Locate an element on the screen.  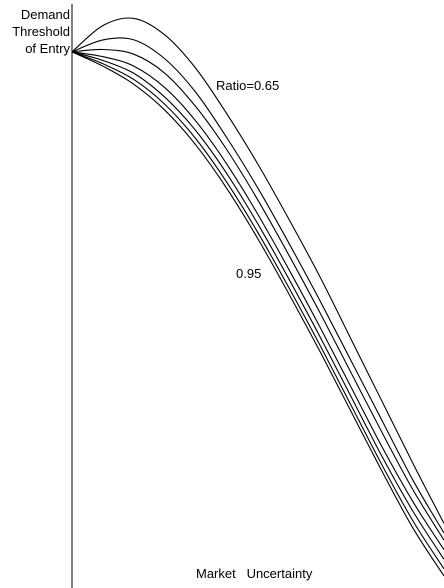
x-axis-label: Market Uncertainty is located at coordinates (254, 573).